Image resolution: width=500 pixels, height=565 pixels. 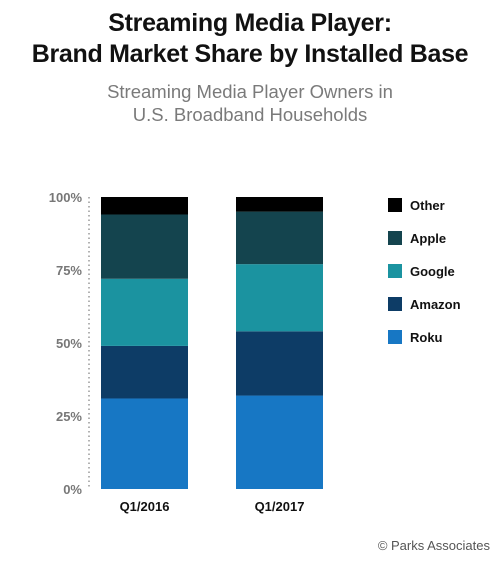 I want to click on legend-swatch-amazon, so click(x=395, y=304).